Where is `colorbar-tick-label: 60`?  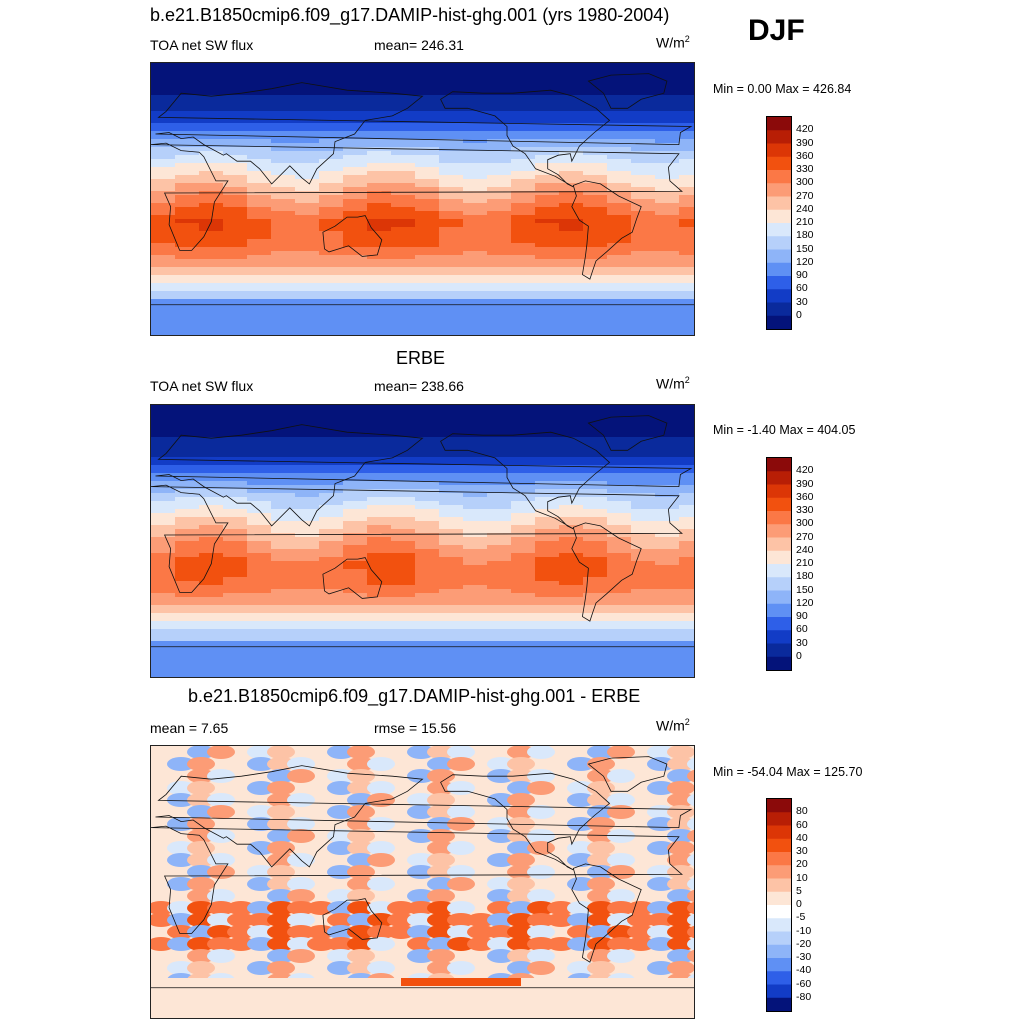 colorbar-tick-label: 60 is located at coordinates (802, 629).